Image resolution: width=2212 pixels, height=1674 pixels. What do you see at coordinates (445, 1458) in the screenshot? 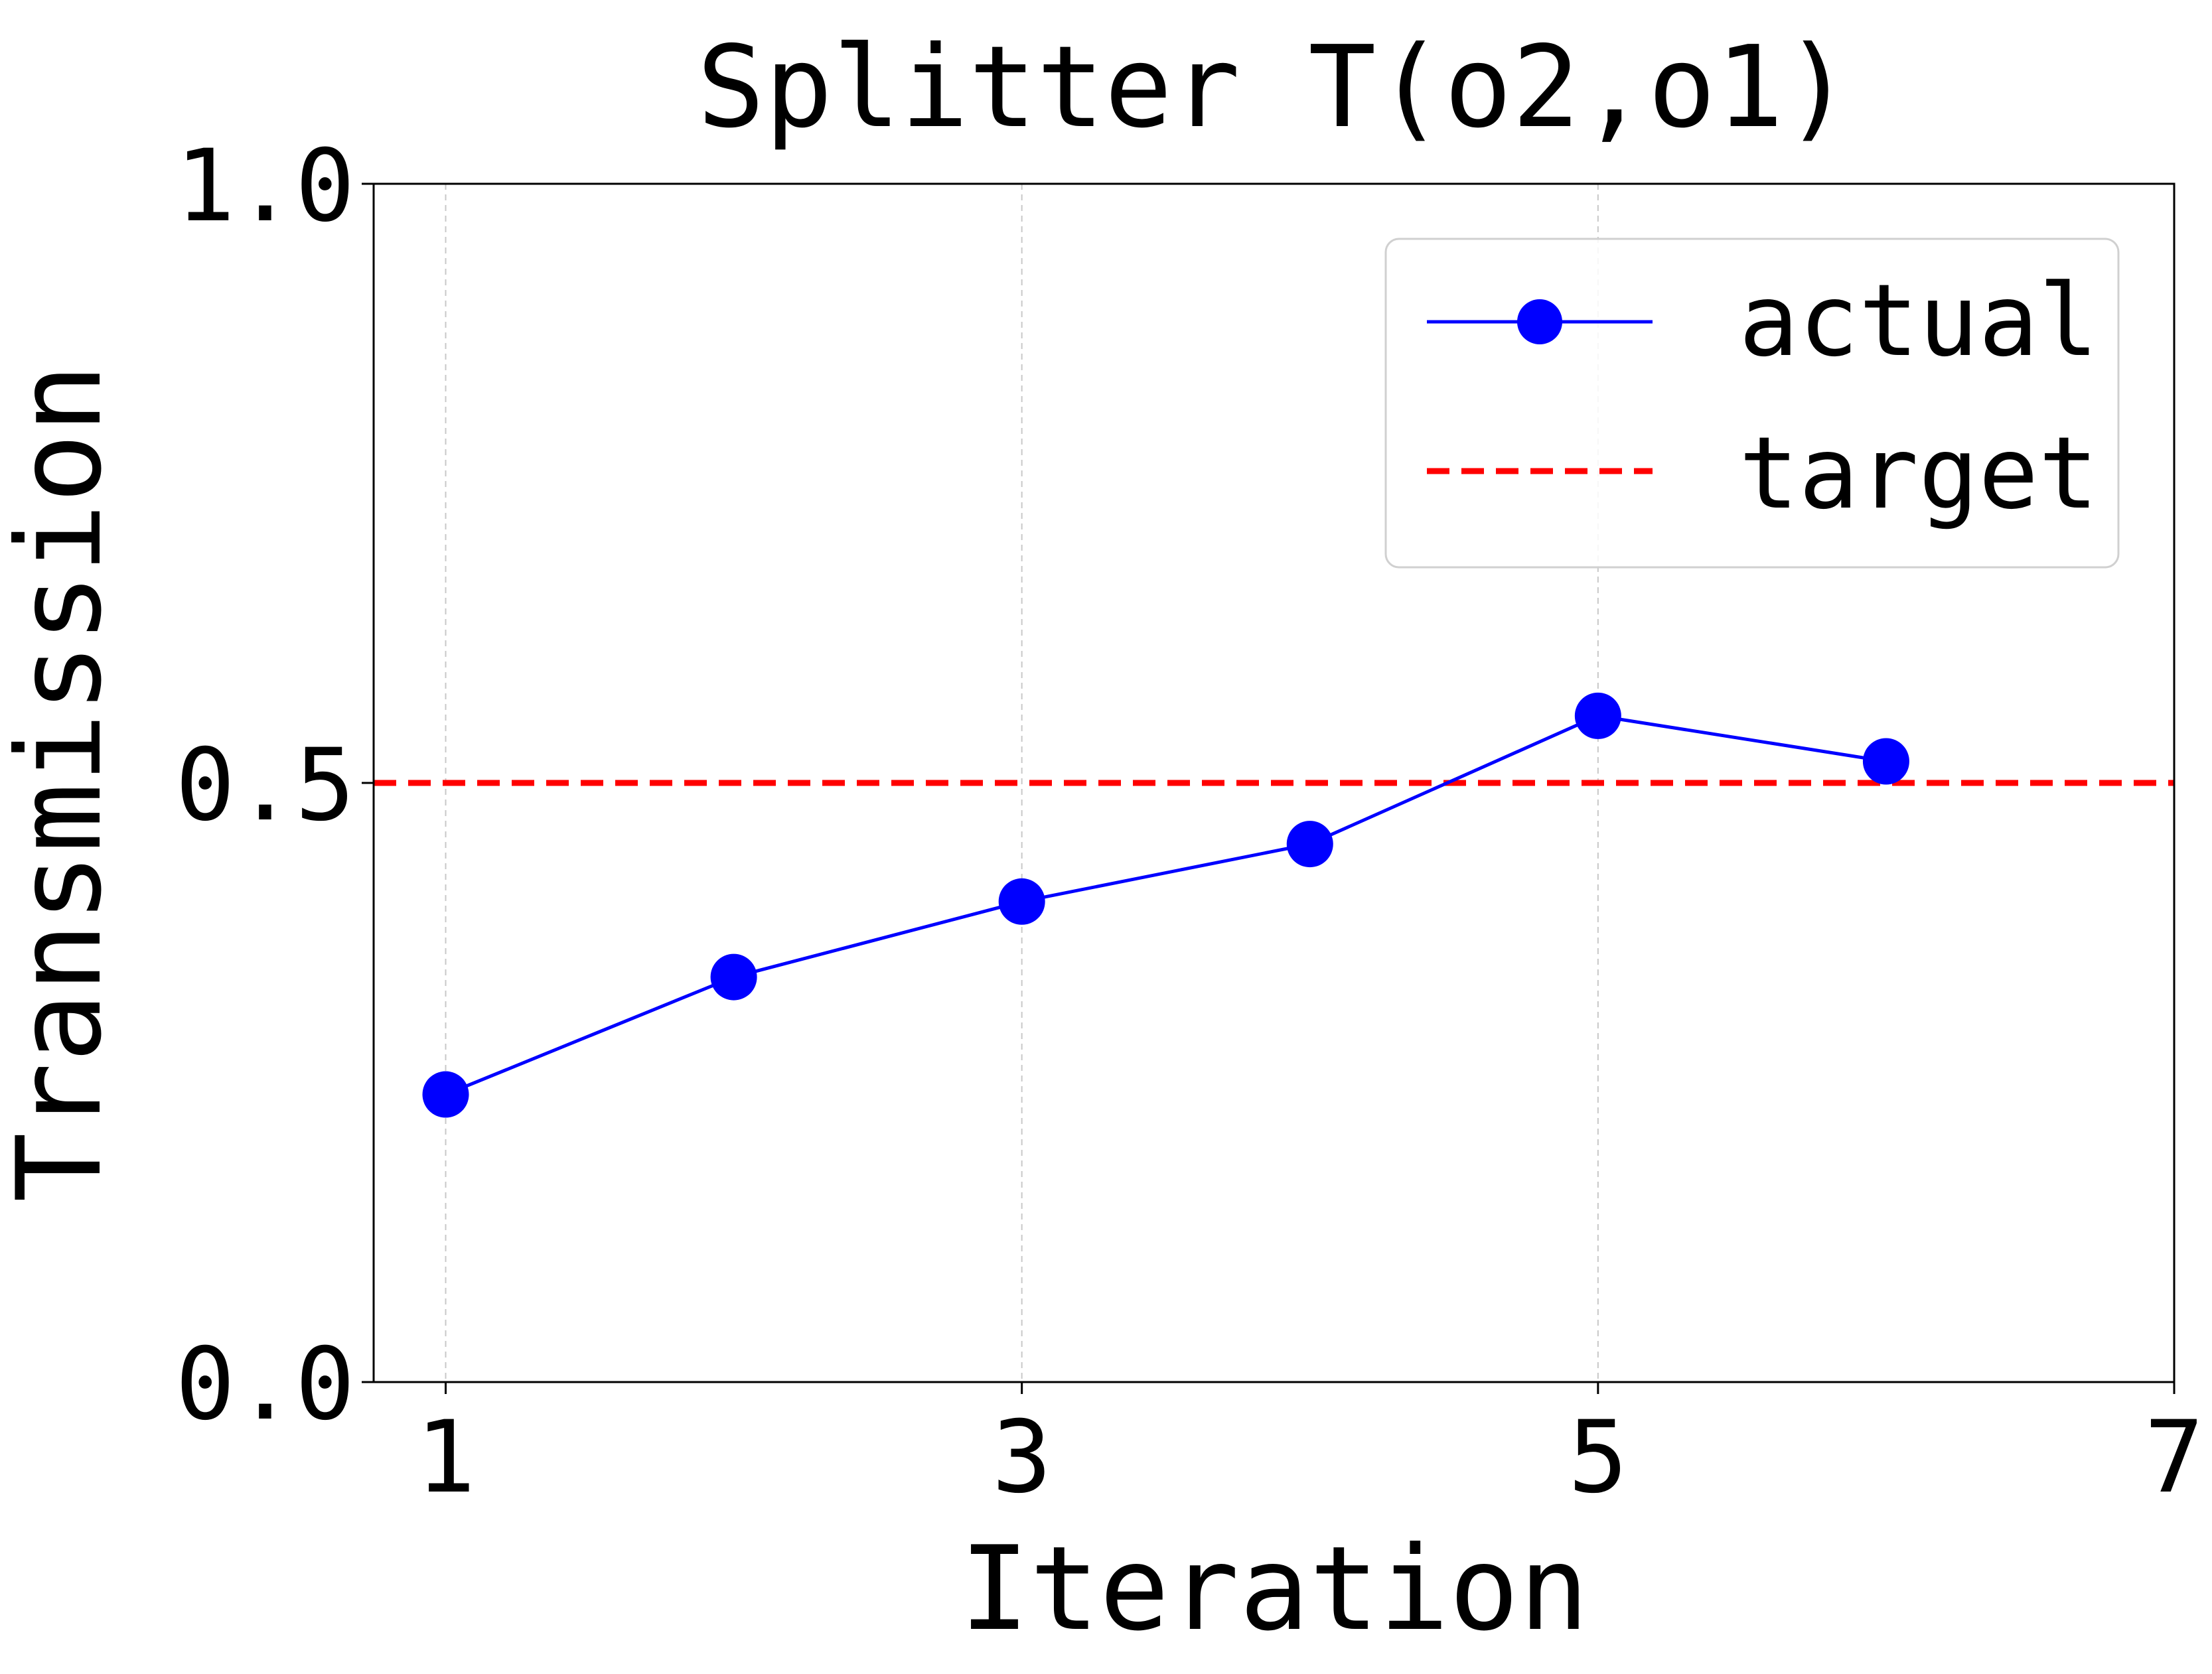
I see `x-tick-label-1: 1` at bounding box center [445, 1458].